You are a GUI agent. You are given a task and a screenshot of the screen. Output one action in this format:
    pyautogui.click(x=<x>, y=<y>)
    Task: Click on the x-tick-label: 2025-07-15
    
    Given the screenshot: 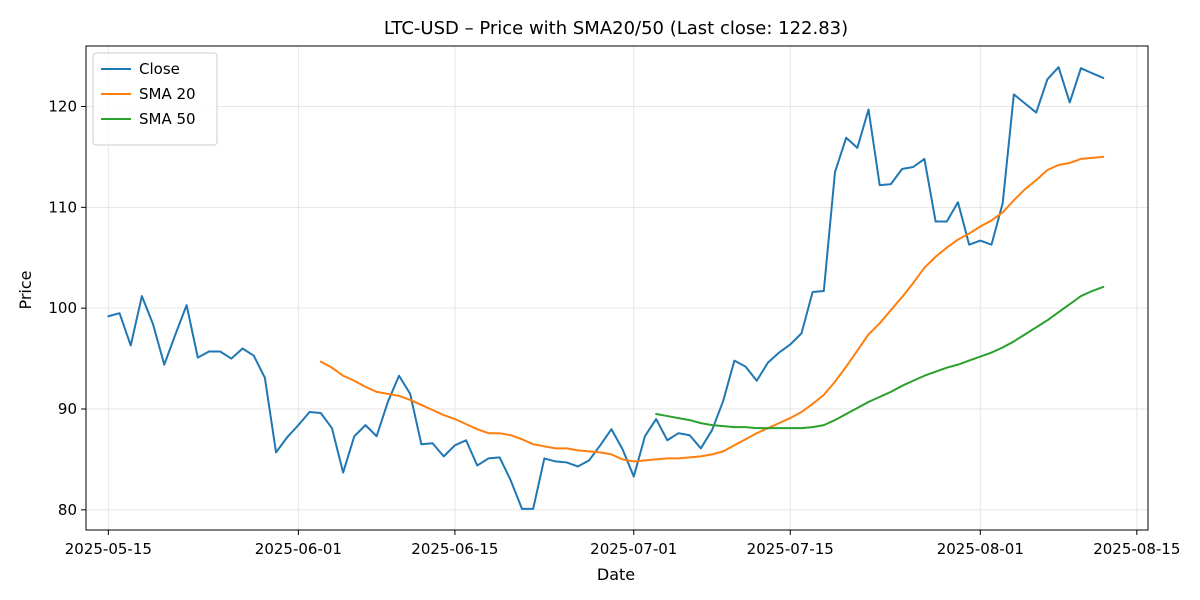 What is the action you would take?
    pyautogui.click(x=790, y=549)
    